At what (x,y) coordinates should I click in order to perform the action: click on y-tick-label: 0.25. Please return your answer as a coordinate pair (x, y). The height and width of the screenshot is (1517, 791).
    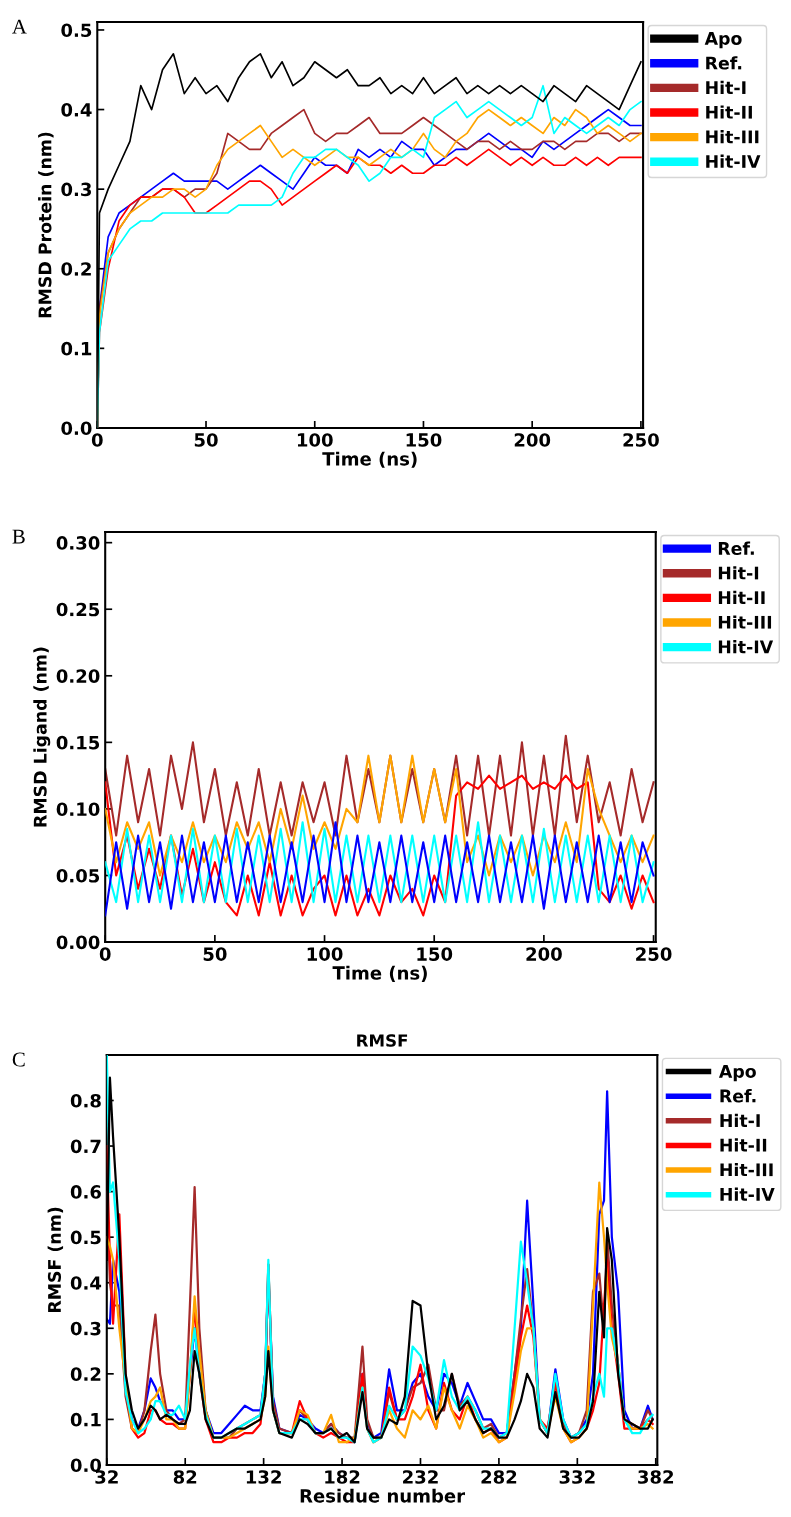
    Looking at the image, I should click on (78, 609).